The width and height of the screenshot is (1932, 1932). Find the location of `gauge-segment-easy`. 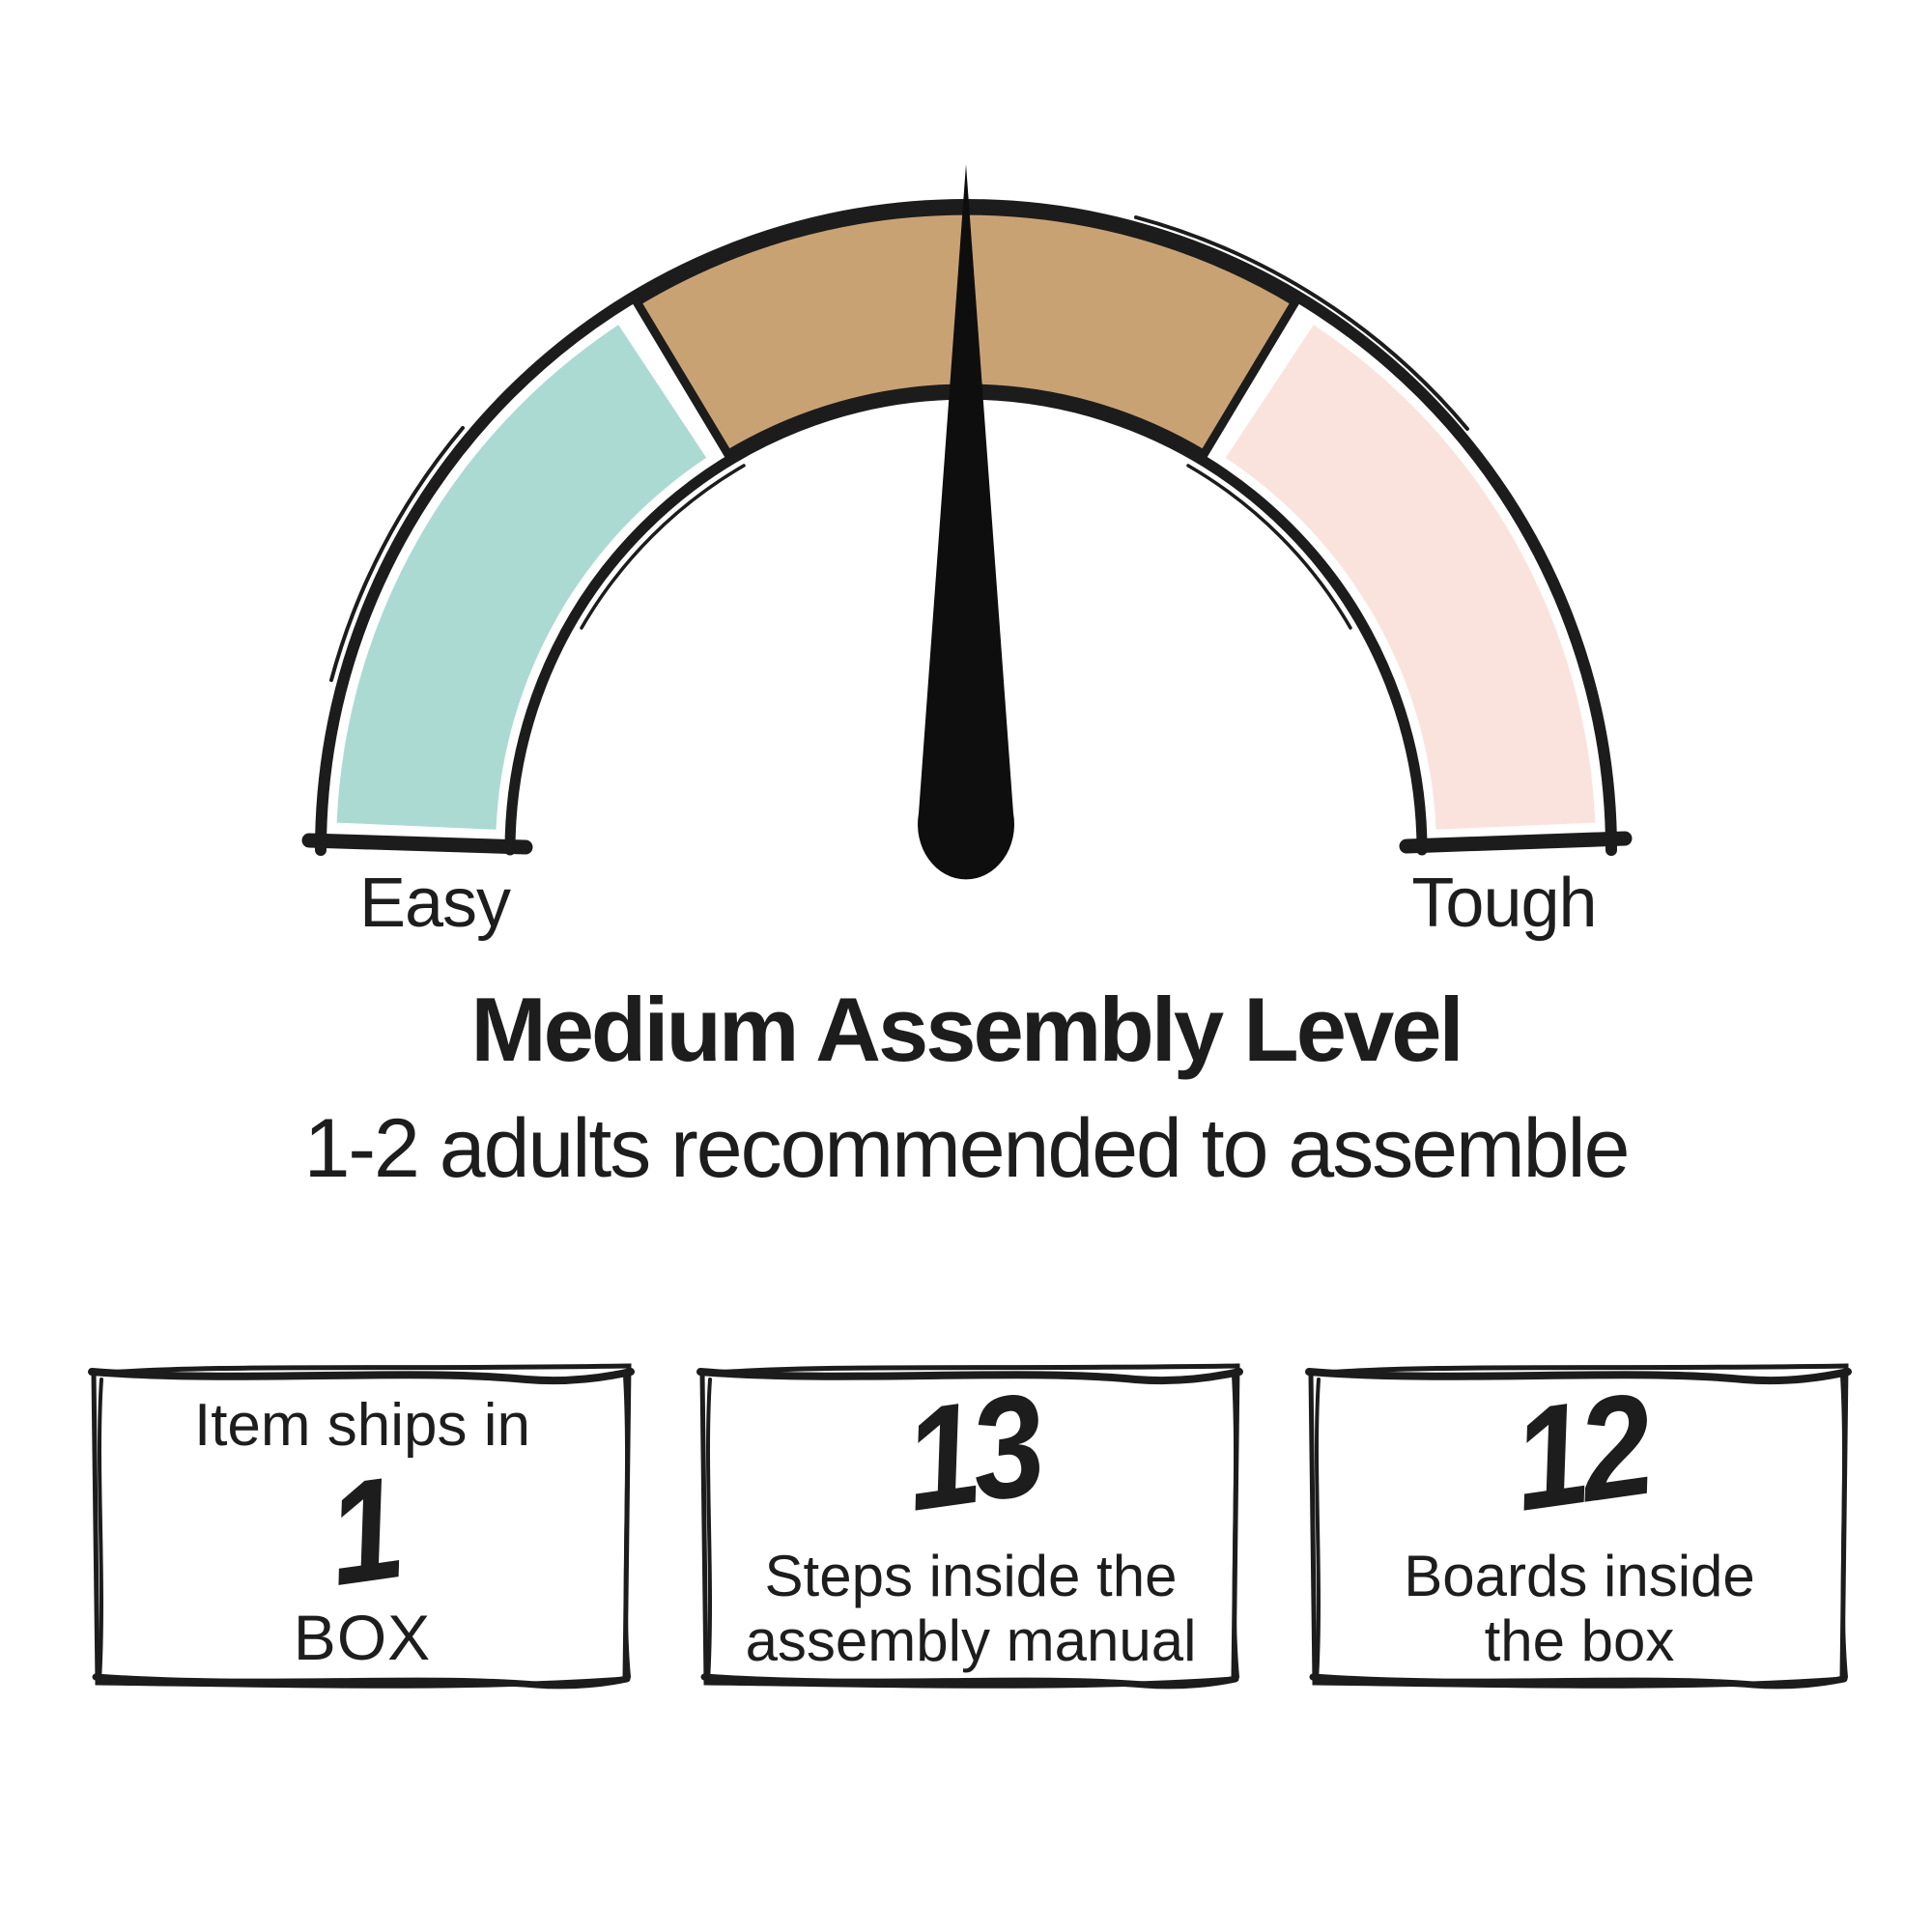

gauge-segment-easy is located at coordinates (521, 577).